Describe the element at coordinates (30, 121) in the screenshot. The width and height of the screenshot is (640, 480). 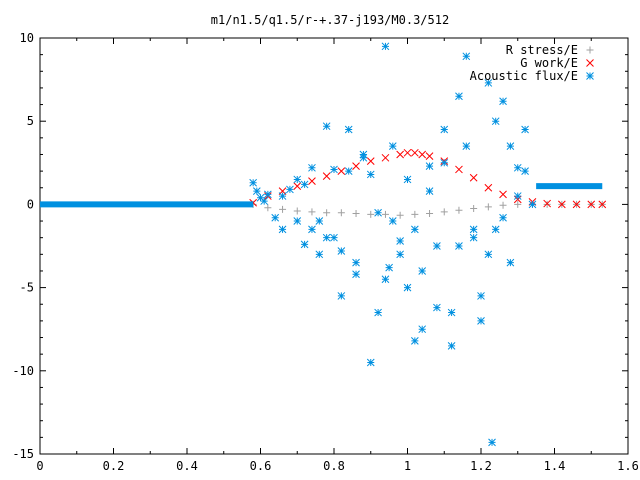
I see `y-tick-label: 5` at that location.